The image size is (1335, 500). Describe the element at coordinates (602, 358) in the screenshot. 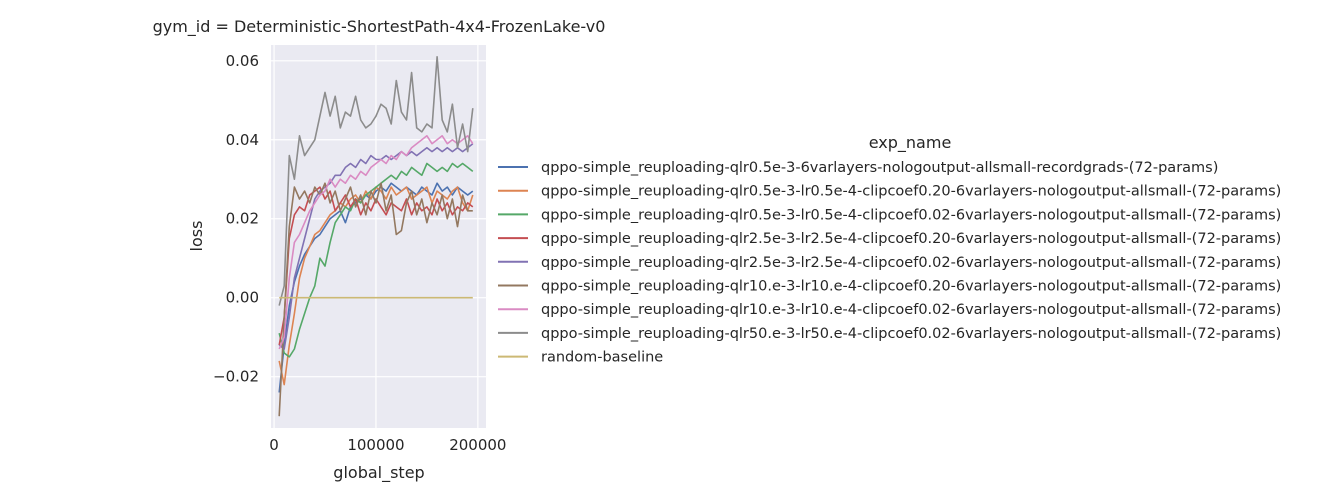

I see `legend-entry: random-baseline` at that location.